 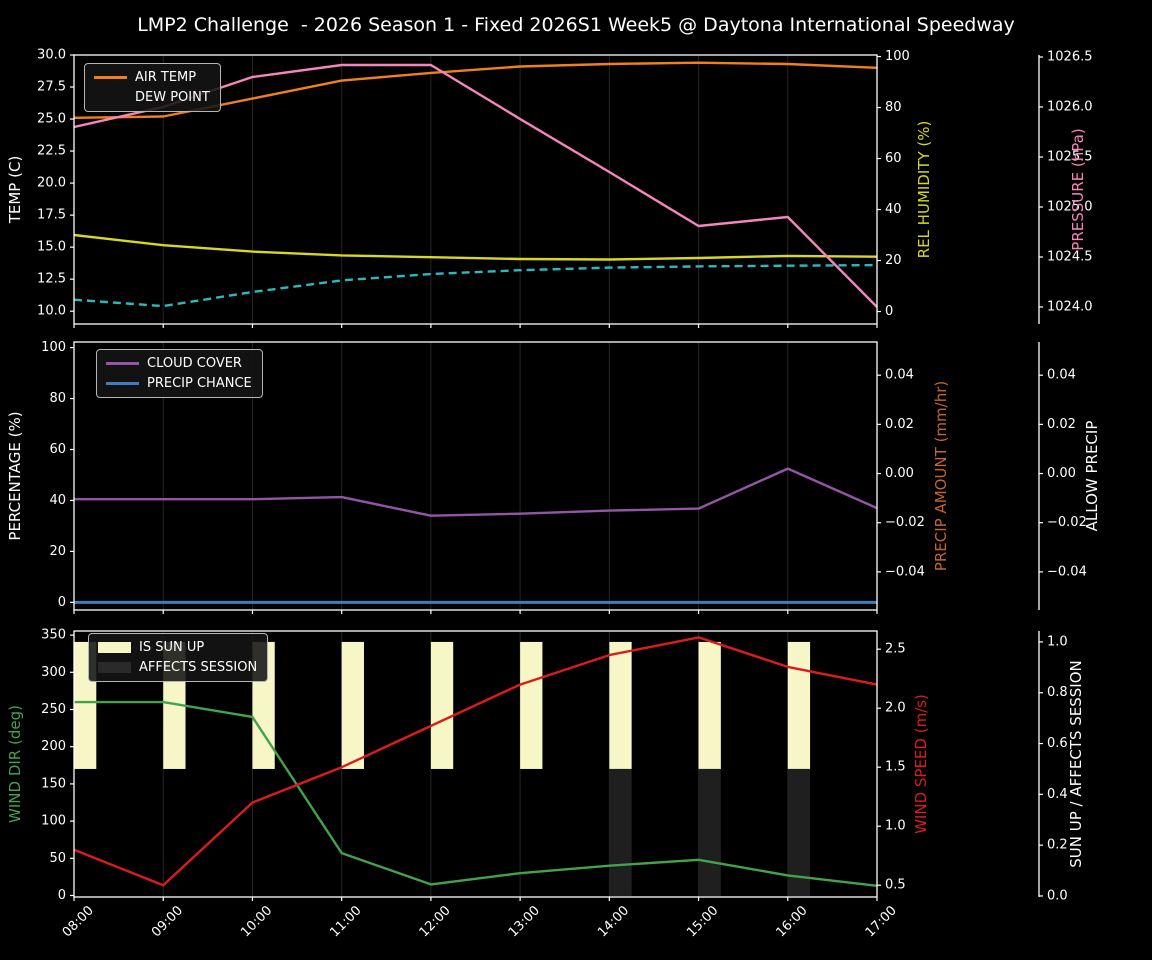 I want to click on y-tick-label: 0.8, so click(x=1057, y=692).